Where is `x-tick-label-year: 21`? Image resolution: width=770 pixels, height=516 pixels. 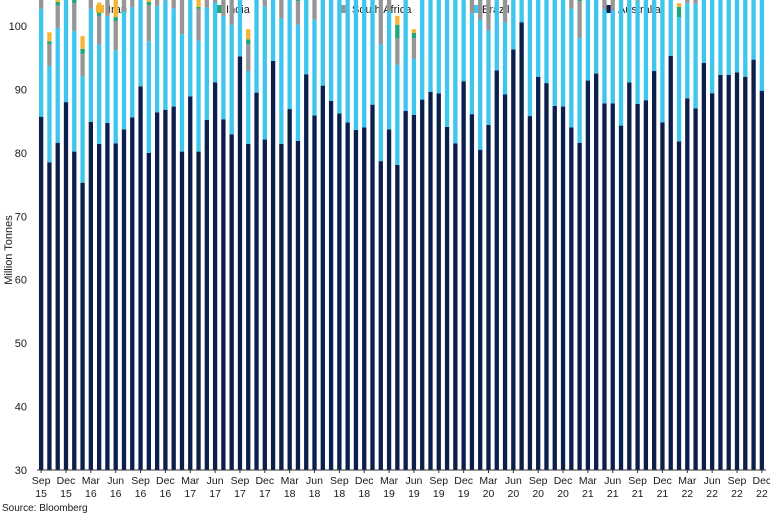
x-tick-label-year: 21 is located at coordinates (638, 494).